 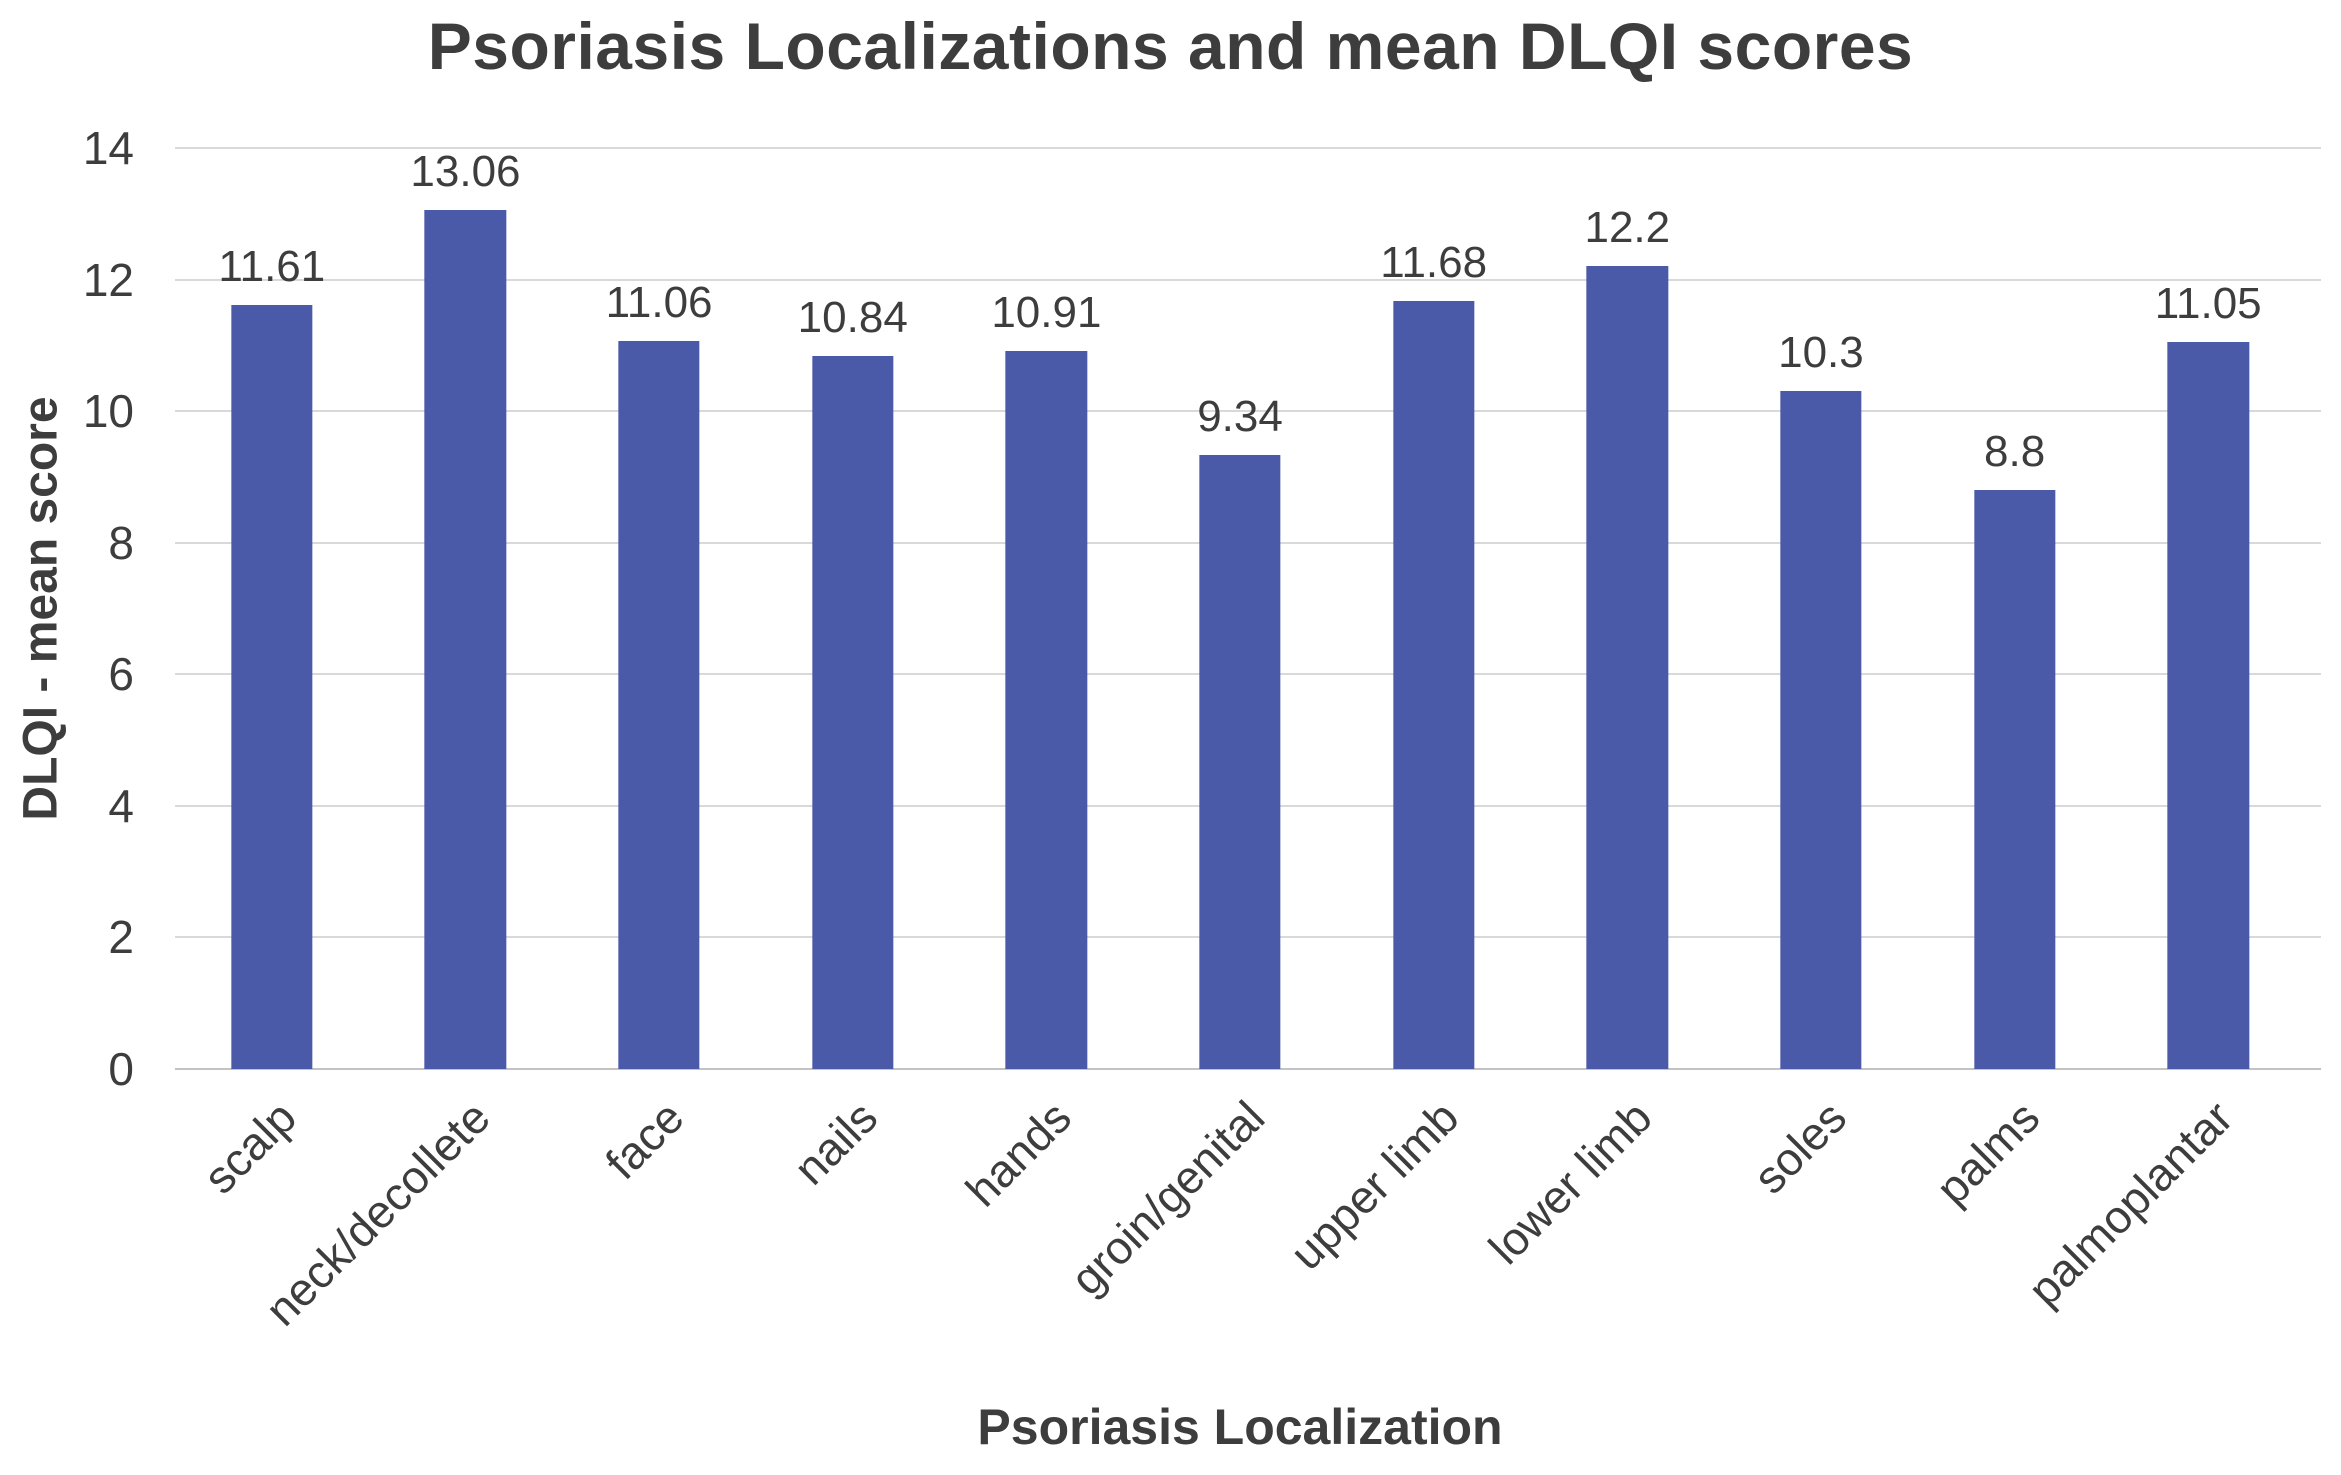 I want to click on bar-slot: 10.91, so click(x=1047, y=608).